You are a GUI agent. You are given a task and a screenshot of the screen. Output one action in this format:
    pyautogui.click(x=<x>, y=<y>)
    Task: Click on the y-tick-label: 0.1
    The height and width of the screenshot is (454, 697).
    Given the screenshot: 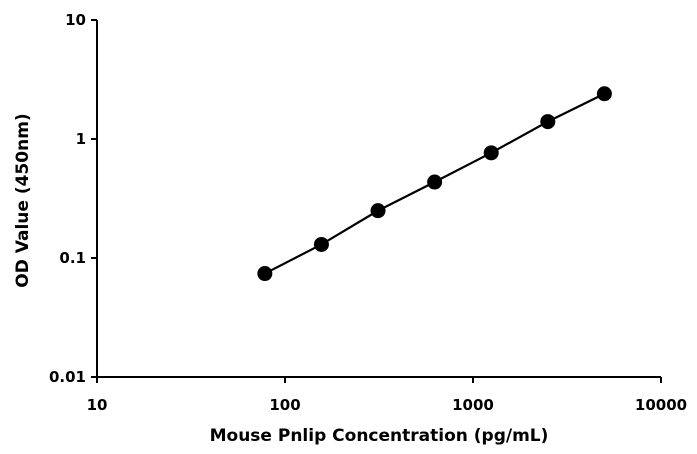 What is the action you would take?
    pyautogui.click(x=72, y=258)
    